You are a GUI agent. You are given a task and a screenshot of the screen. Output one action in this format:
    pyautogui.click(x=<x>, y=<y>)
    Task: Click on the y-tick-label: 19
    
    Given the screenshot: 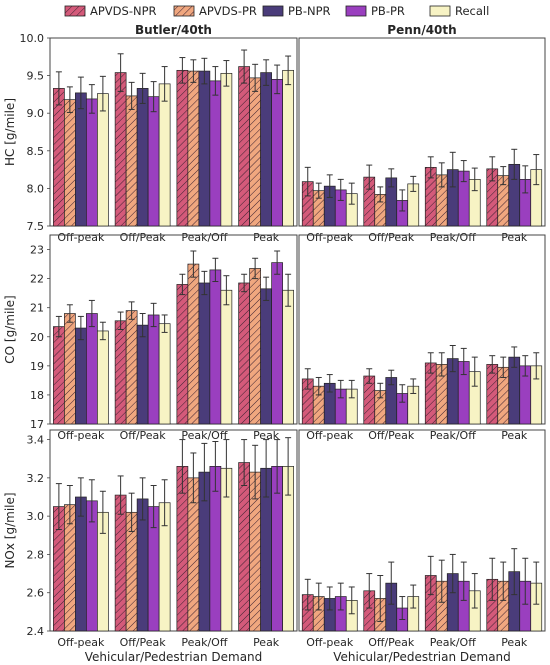 What is the action you would take?
    pyautogui.click(x=37, y=366)
    